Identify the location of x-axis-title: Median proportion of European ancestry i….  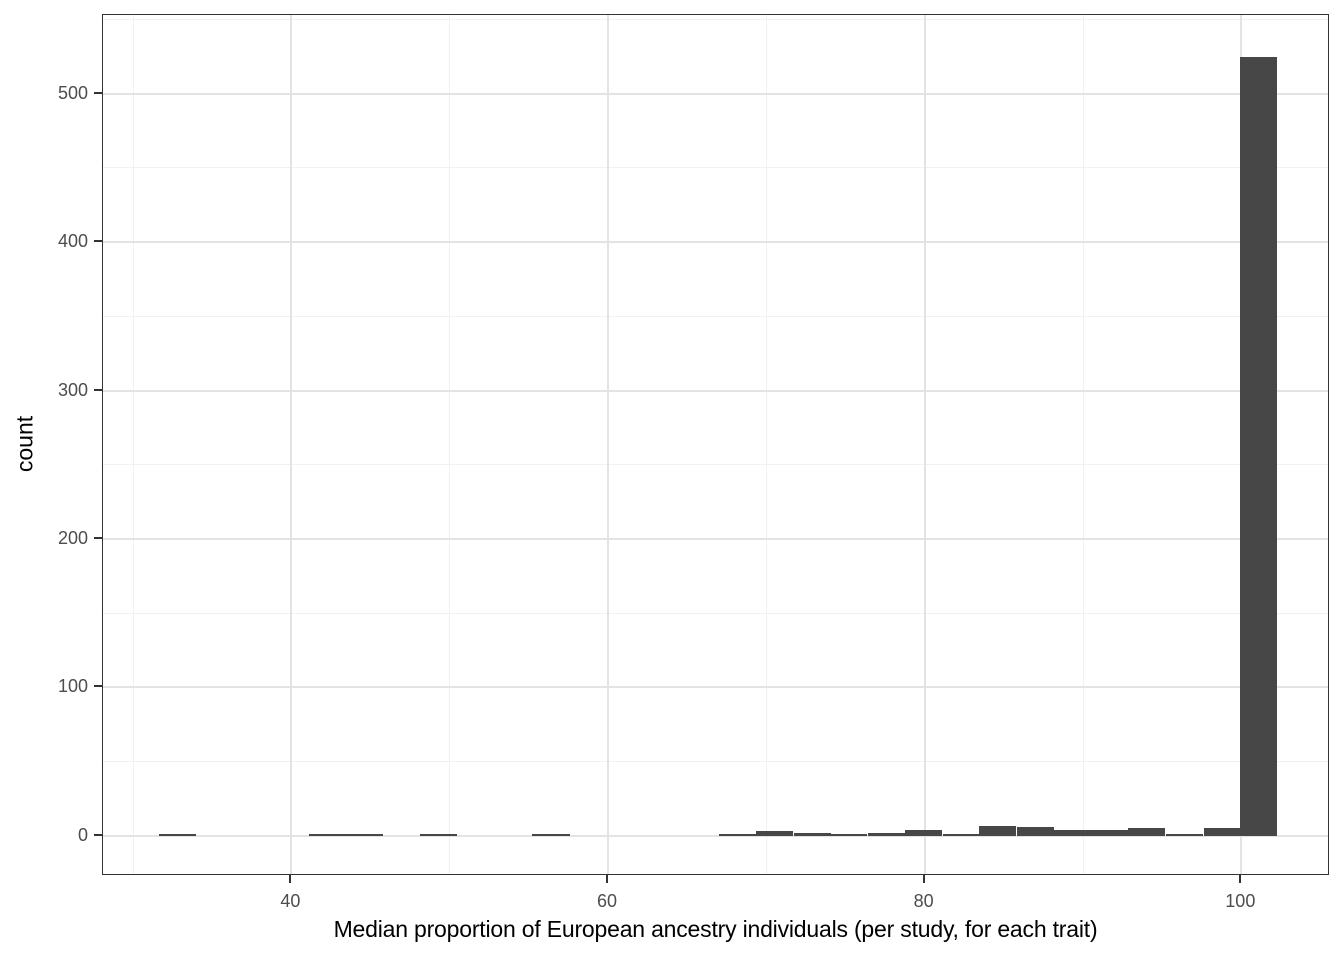
(715, 929).